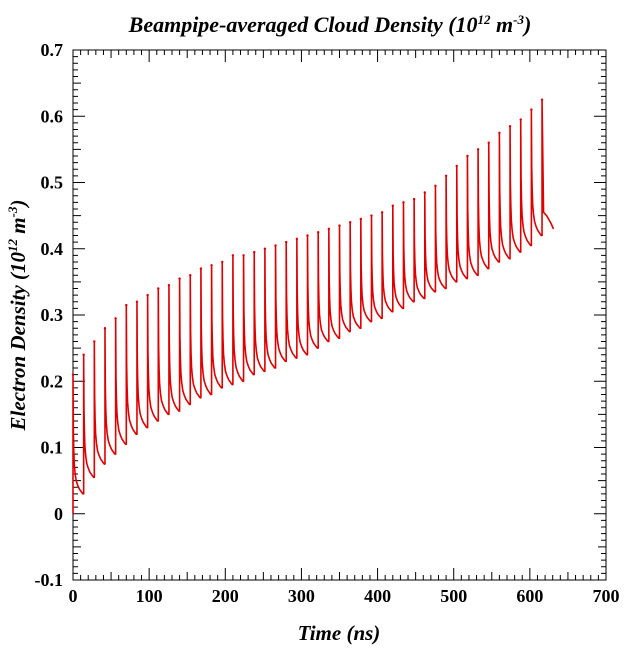 This screenshot has height=655, width=635. I want to click on y-tick-label: 0.3, so click(52, 315).